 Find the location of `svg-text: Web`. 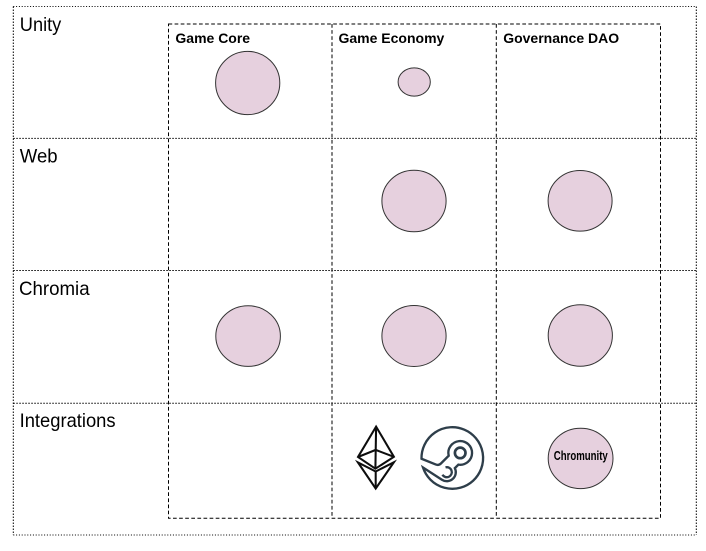

svg-text: Web is located at coordinates (39, 157).